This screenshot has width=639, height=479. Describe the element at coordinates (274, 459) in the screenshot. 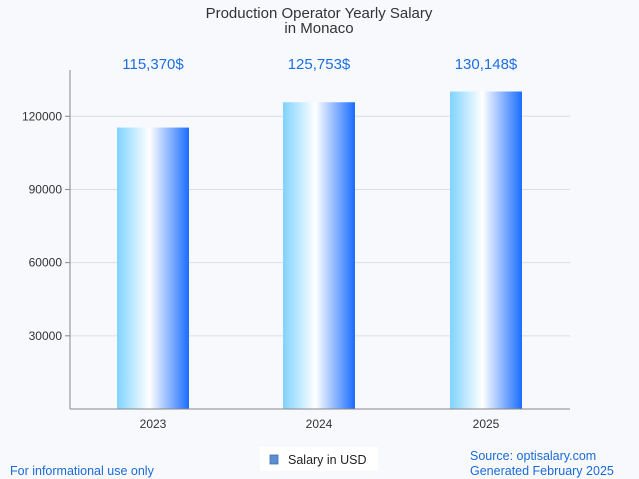

I see `legend-swatch` at that location.